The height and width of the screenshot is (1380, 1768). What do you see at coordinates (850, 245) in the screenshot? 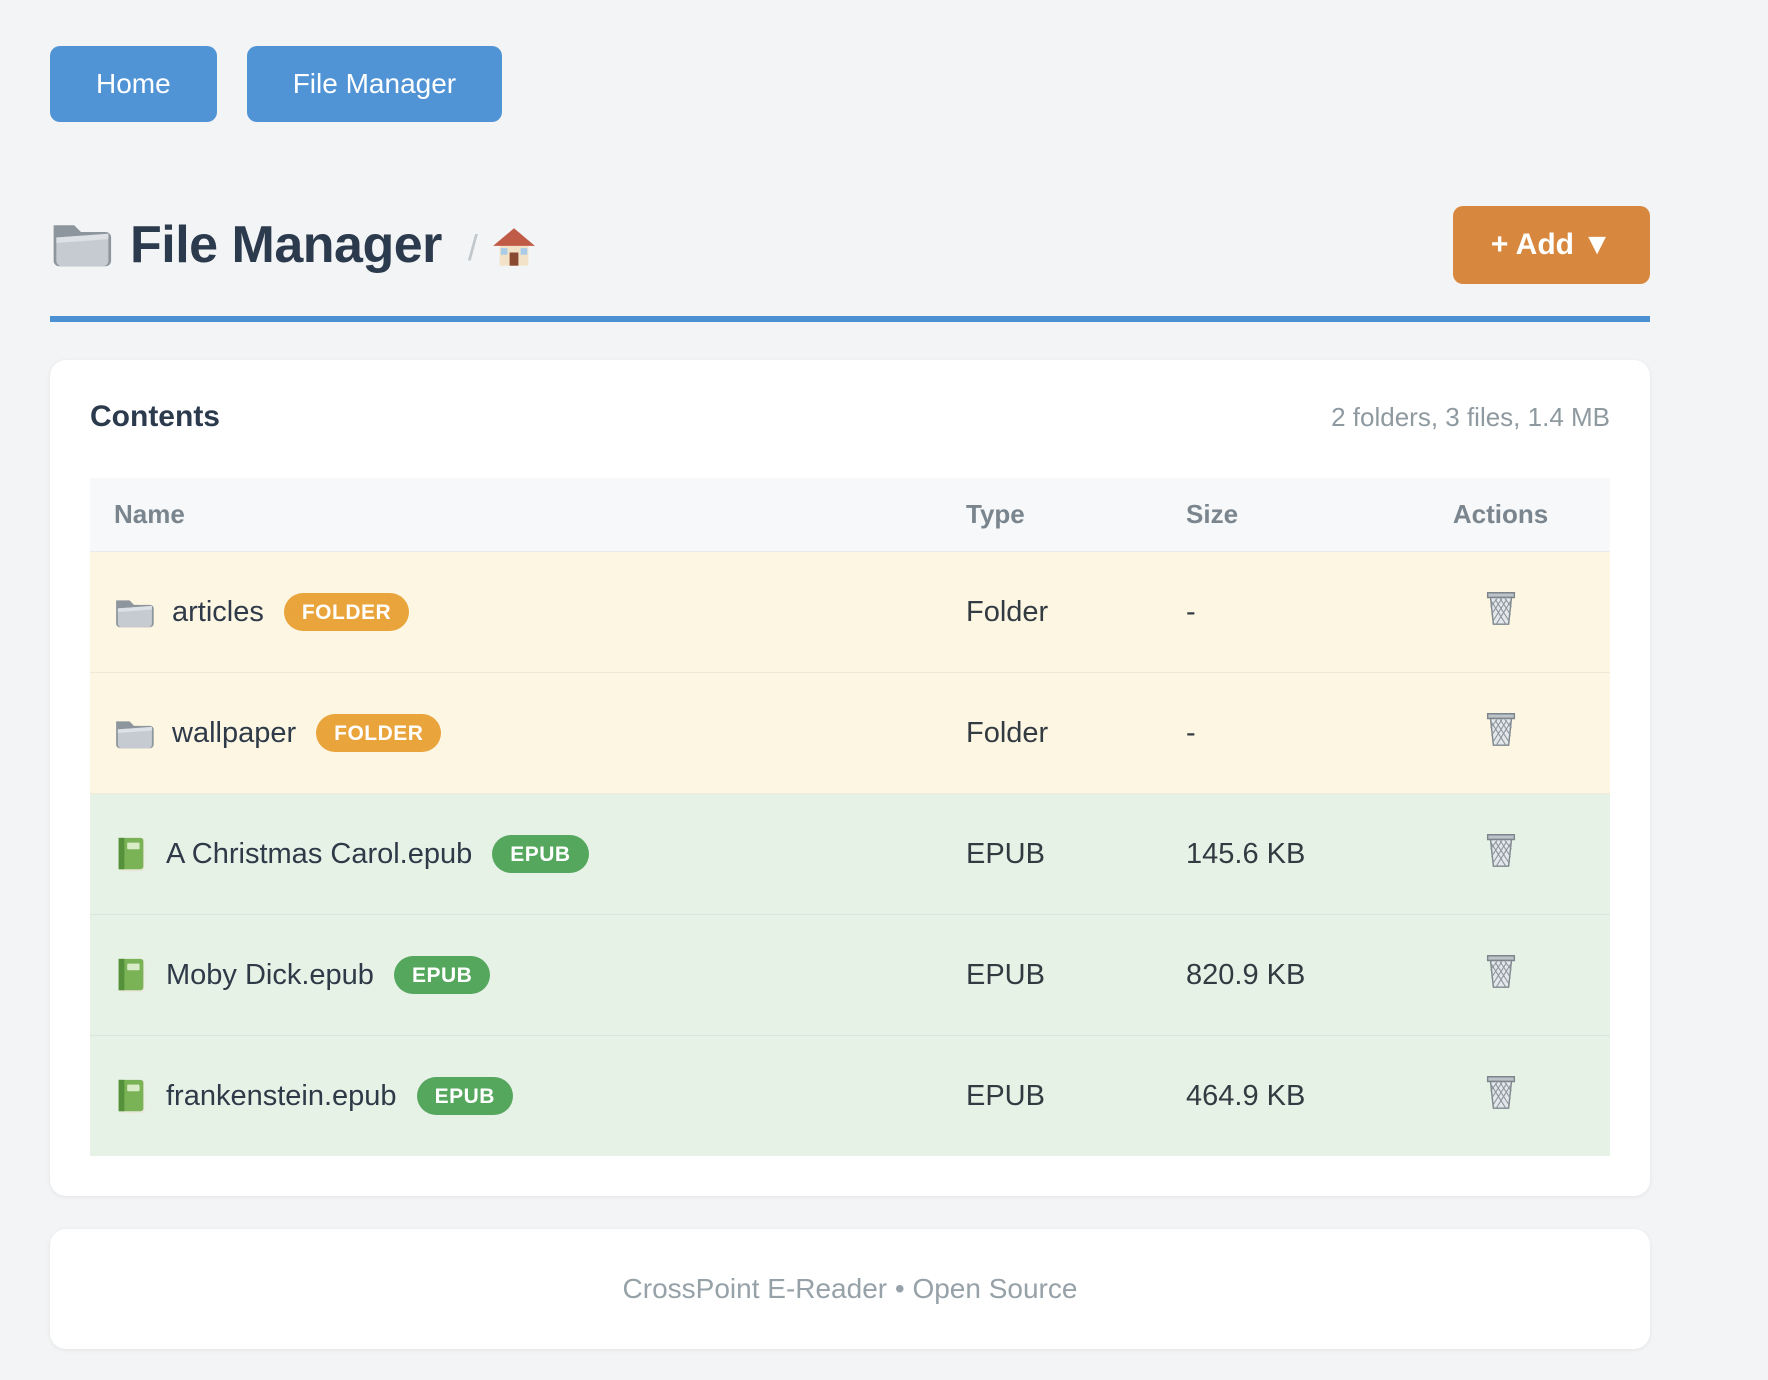
I see `page-header: File Manager / + Add ▼` at bounding box center [850, 245].